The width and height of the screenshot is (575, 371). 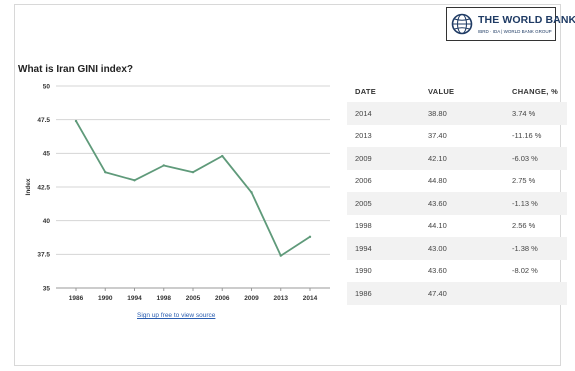 I want to click on cell-value: 43.00, so click(x=462, y=248).